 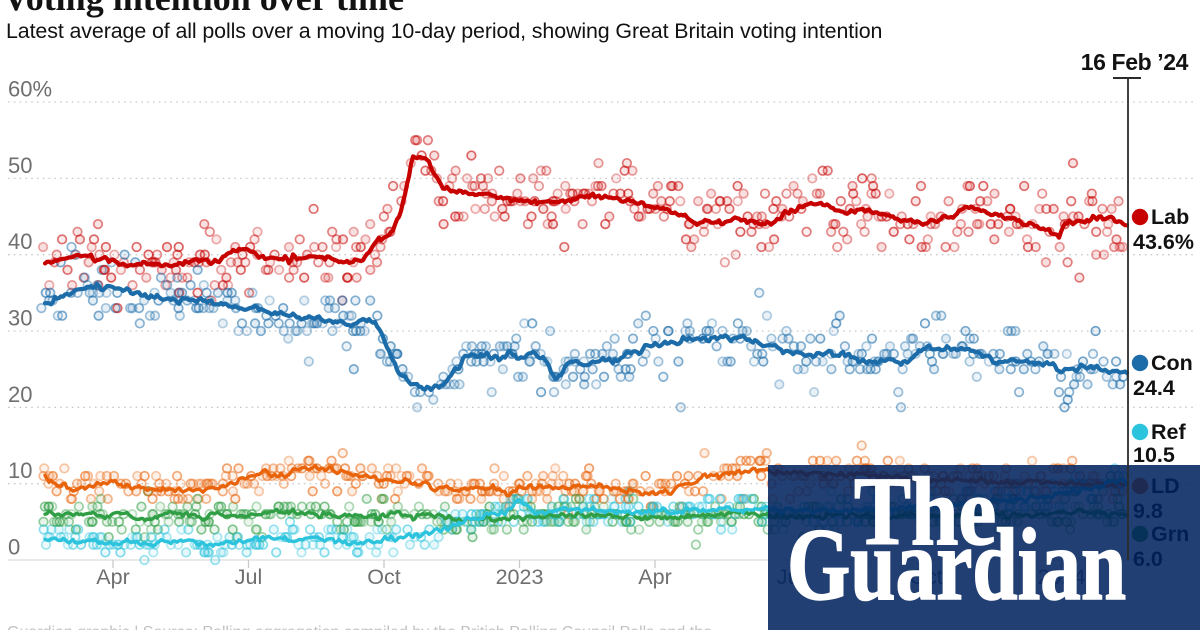 What do you see at coordinates (1170, 217) in the screenshot?
I see `svg-text: Lab` at bounding box center [1170, 217].